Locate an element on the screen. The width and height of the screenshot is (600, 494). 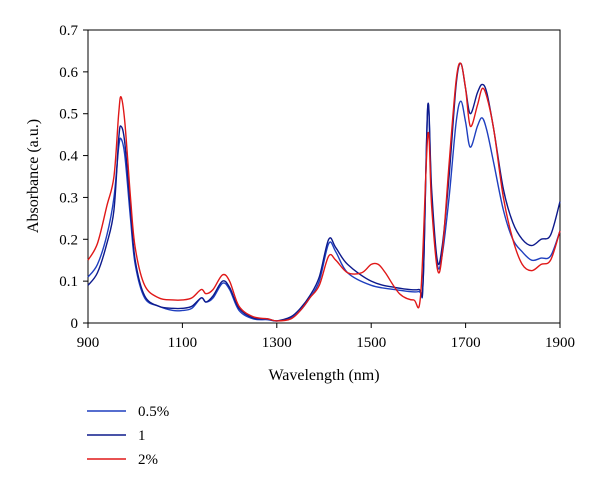
y-tick-label: 0.3 is located at coordinates (68, 198).